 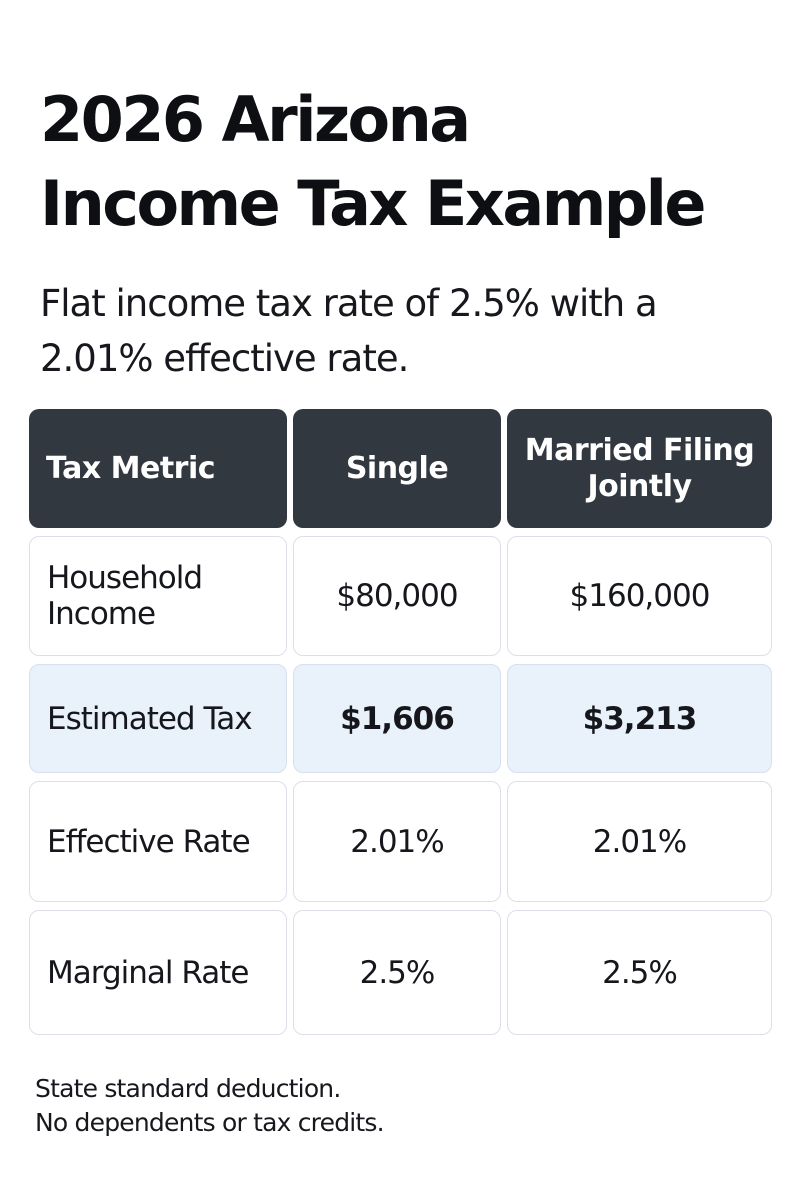 I want to click on header-married-filing-jointly: Married Filing Jointly, so click(x=639, y=468).